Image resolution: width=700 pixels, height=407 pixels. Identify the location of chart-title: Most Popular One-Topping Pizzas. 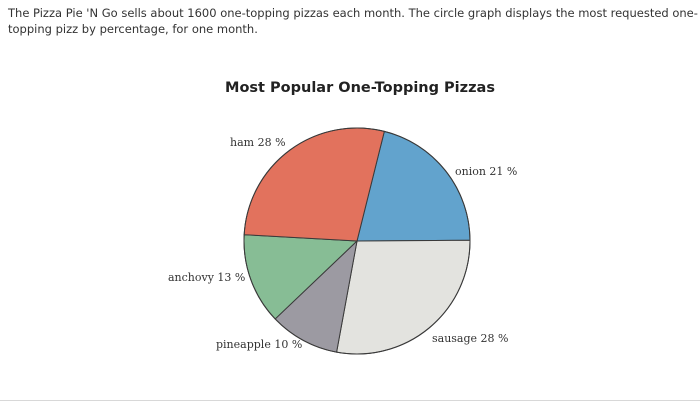
(360, 88).